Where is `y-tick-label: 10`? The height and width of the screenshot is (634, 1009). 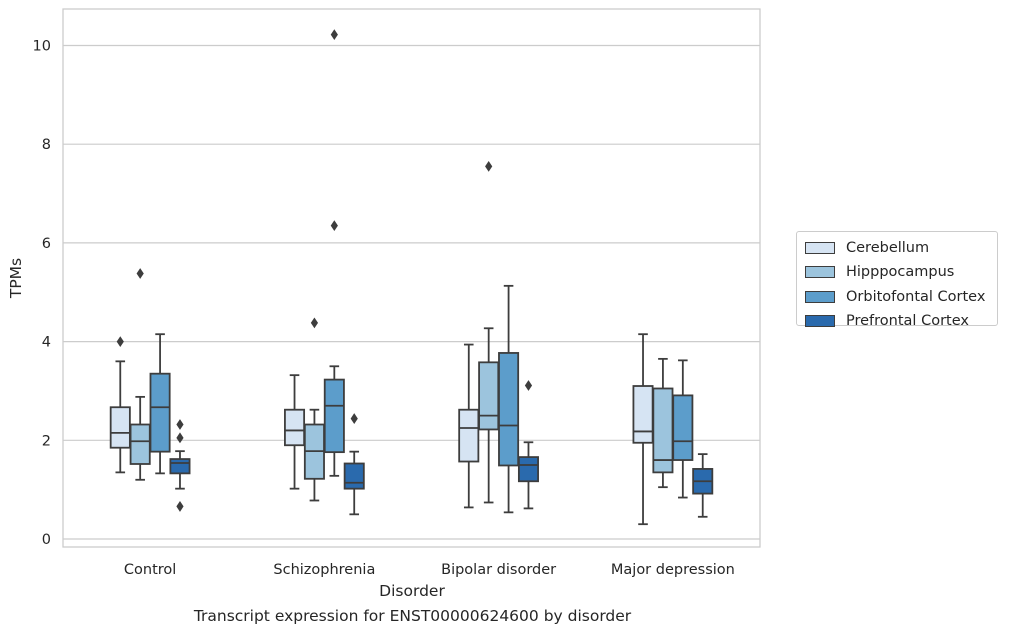
y-tick-label: 10 is located at coordinates (42, 47).